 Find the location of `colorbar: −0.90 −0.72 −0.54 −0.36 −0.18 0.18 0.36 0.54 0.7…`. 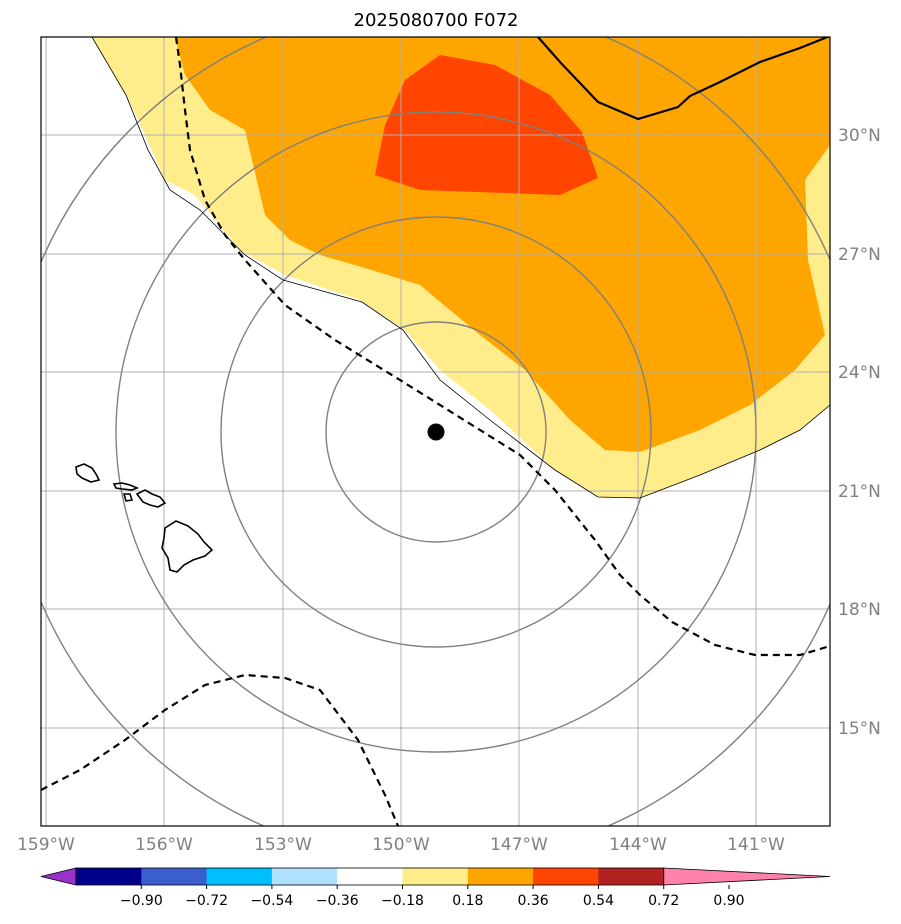

colorbar: −0.90 −0.72 −0.54 −0.36 −0.18 0.18 0.36 0.54 0.7… is located at coordinates (435, 888).